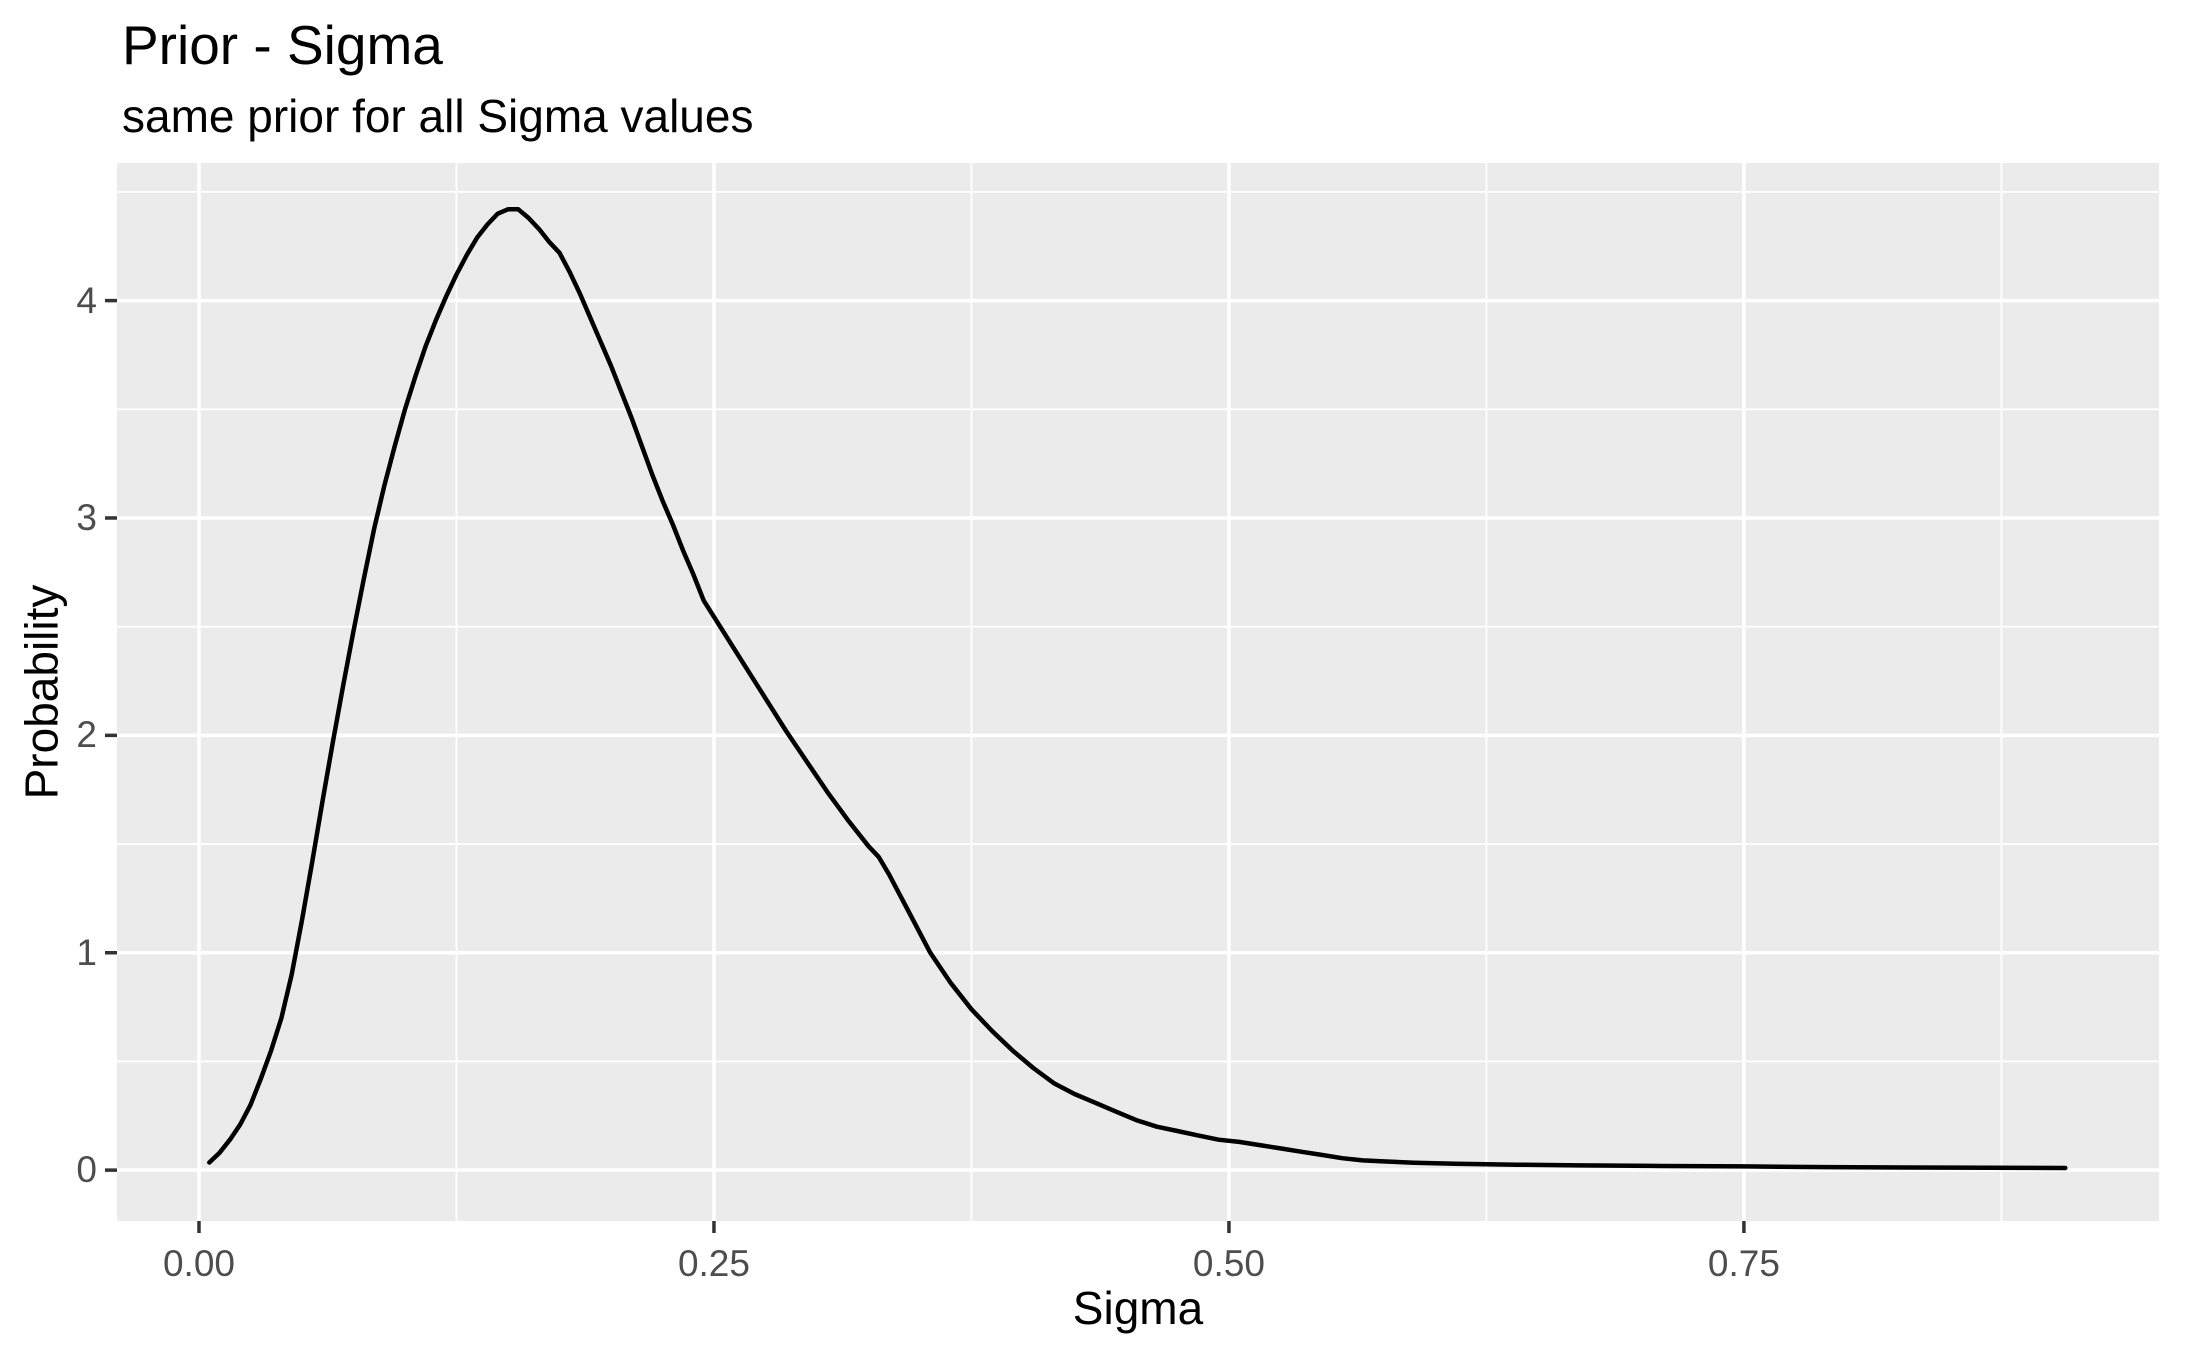  I want to click on x-tick-label-0: 0.00, so click(198, 1263).